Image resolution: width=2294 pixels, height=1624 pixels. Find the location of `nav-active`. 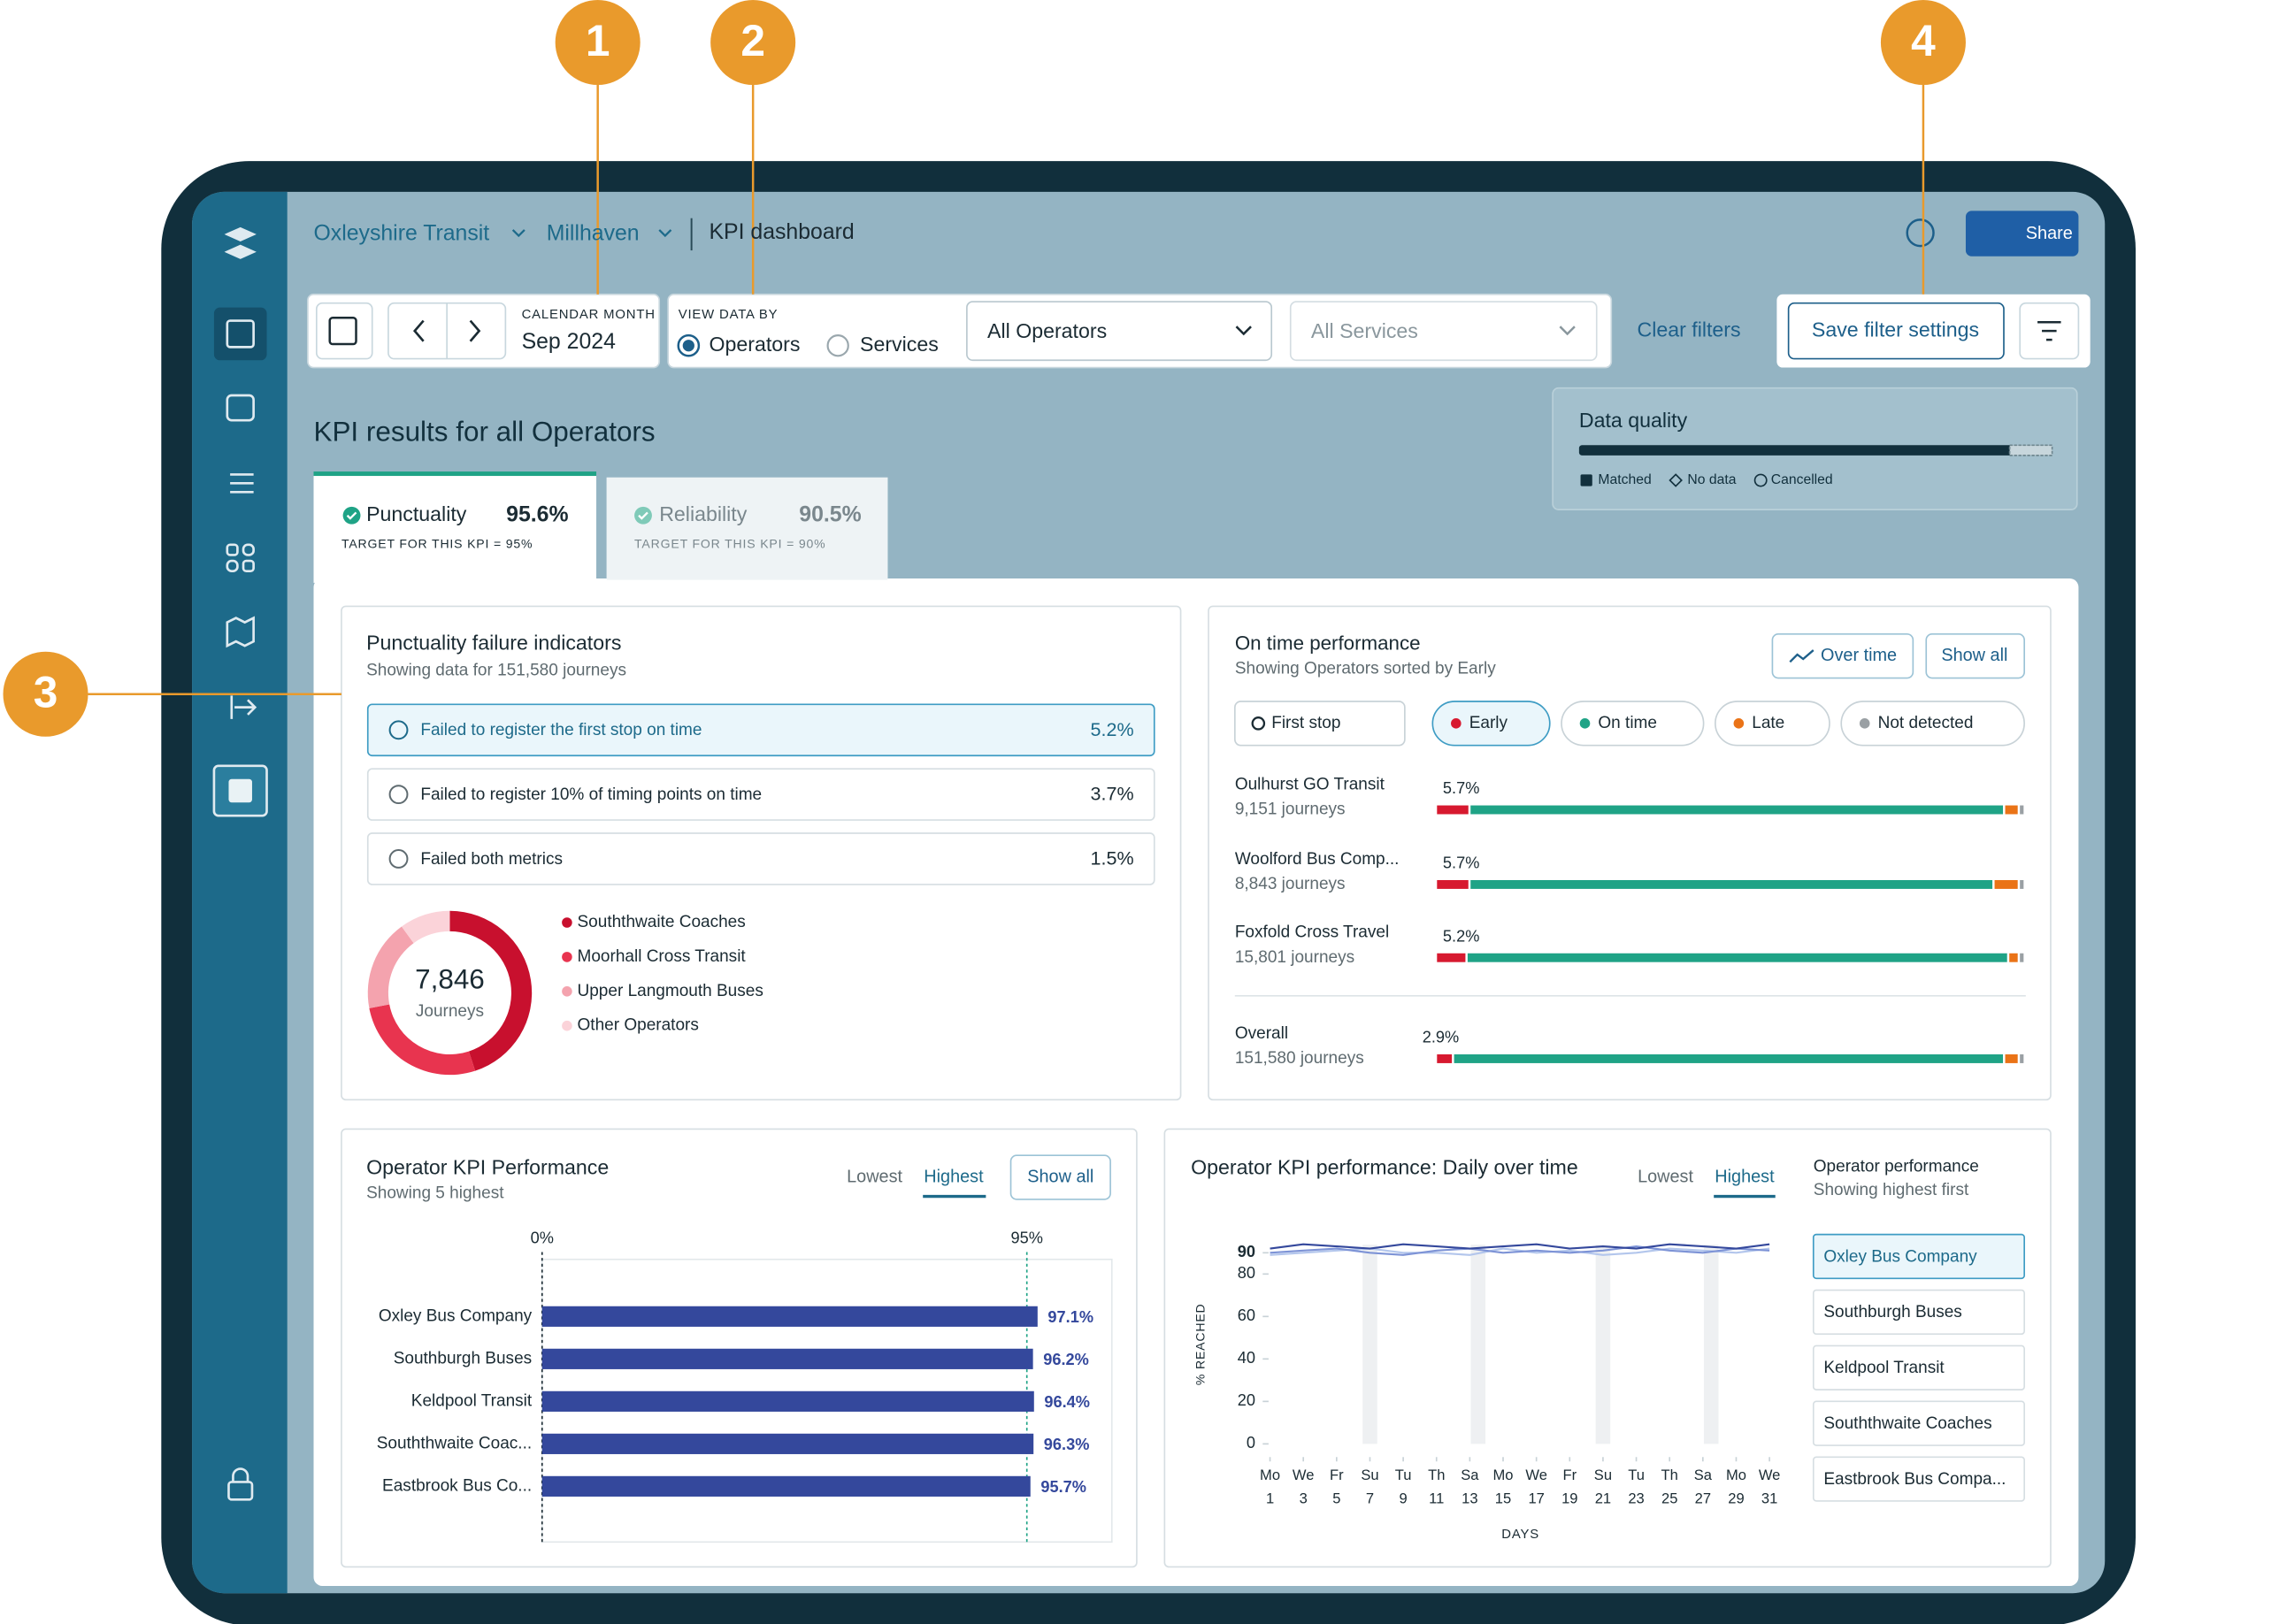

nav-active is located at coordinates (240, 334).